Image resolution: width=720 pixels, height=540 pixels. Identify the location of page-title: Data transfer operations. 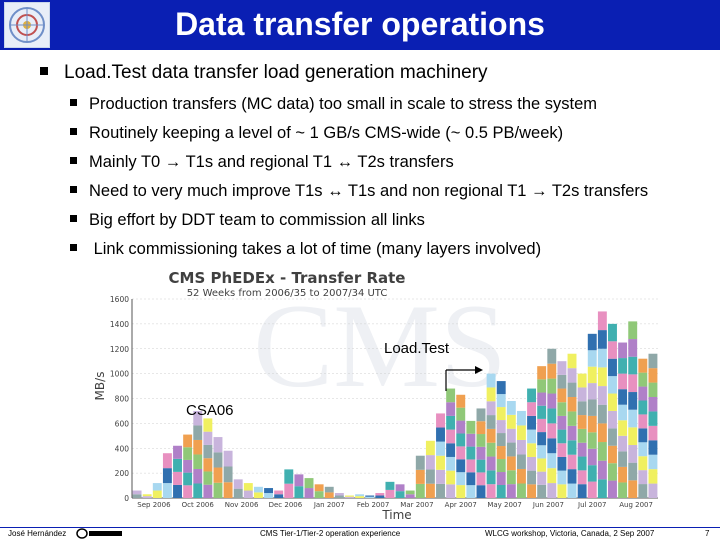
(360, 24).